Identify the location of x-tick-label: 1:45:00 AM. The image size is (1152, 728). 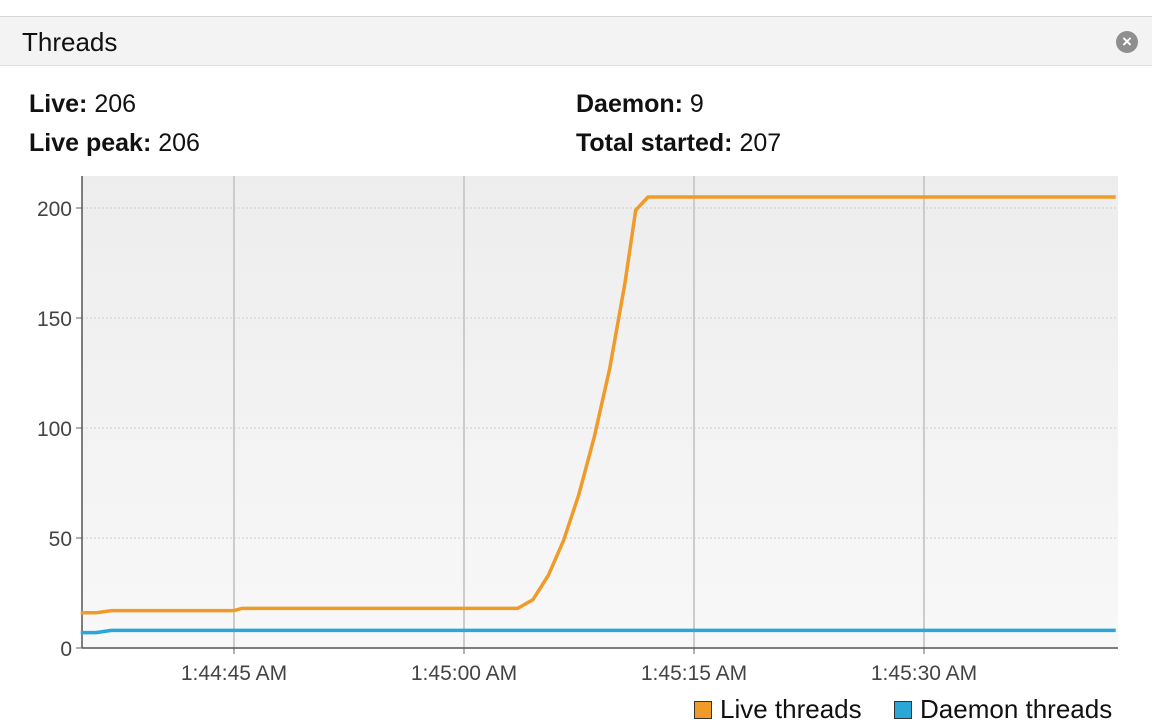
(464, 673).